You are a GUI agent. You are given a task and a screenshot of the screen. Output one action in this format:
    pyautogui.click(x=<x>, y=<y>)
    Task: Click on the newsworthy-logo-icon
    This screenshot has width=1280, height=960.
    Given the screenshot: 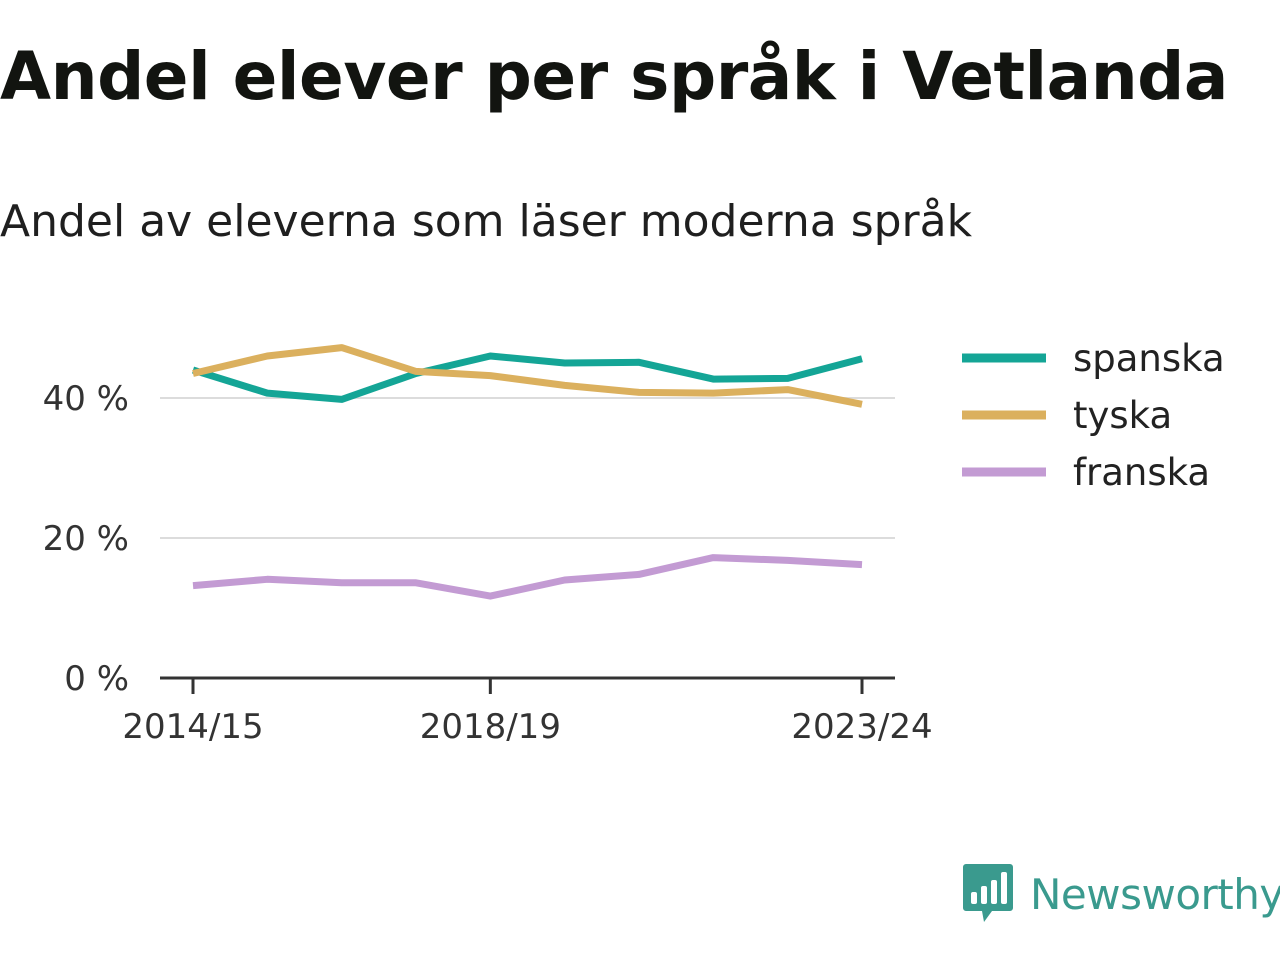 What is the action you would take?
    pyautogui.click(x=988, y=893)
    